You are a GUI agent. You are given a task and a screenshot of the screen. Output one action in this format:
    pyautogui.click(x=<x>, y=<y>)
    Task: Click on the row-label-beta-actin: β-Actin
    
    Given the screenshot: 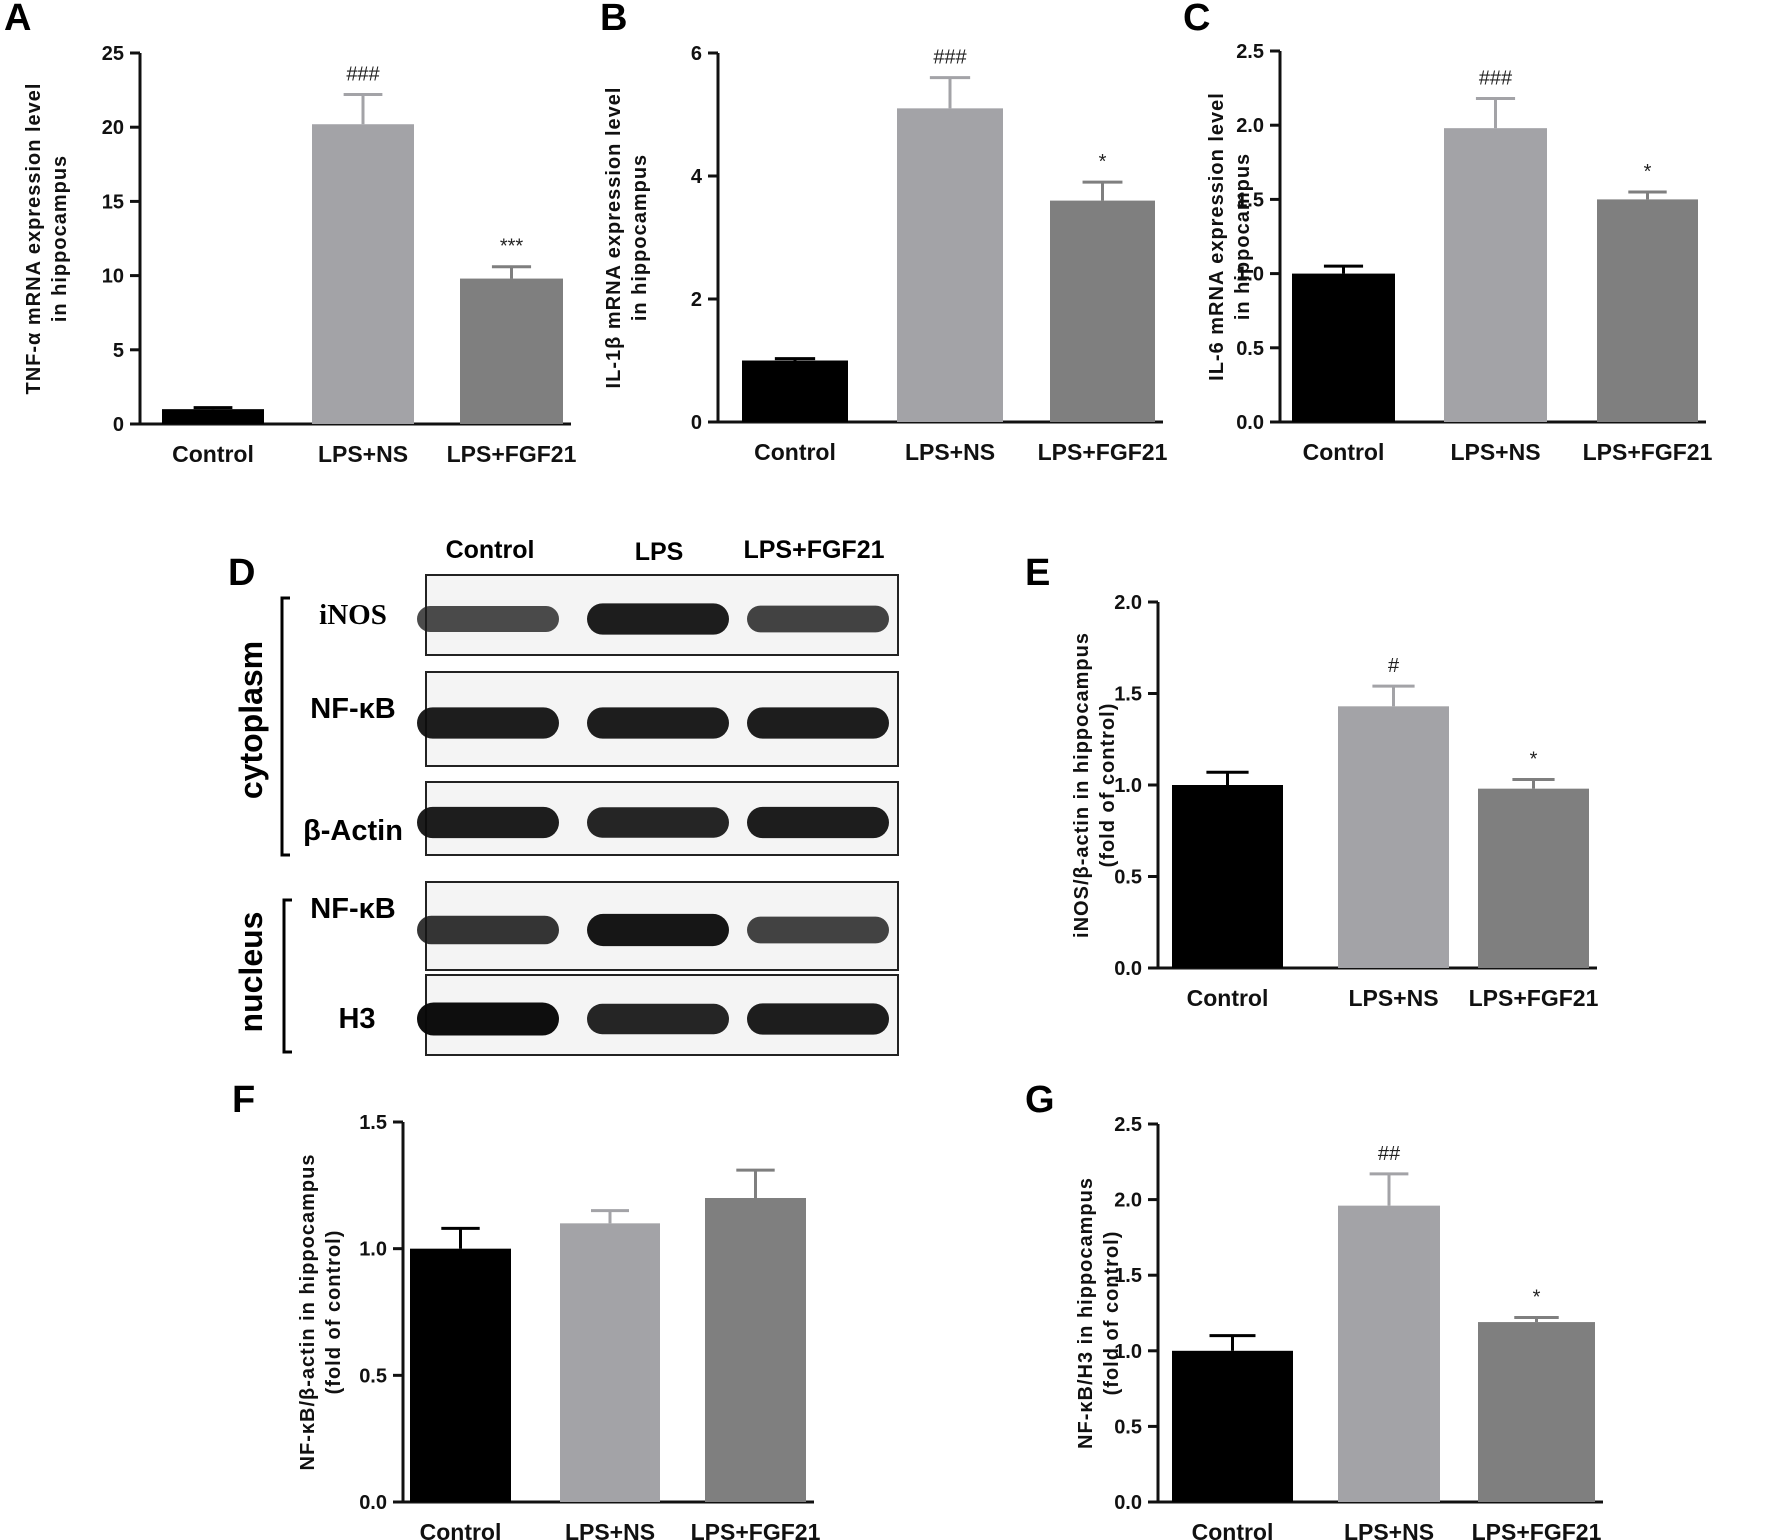 What is the action you would take?
    pyautogui.click(x=353, y=831)
    